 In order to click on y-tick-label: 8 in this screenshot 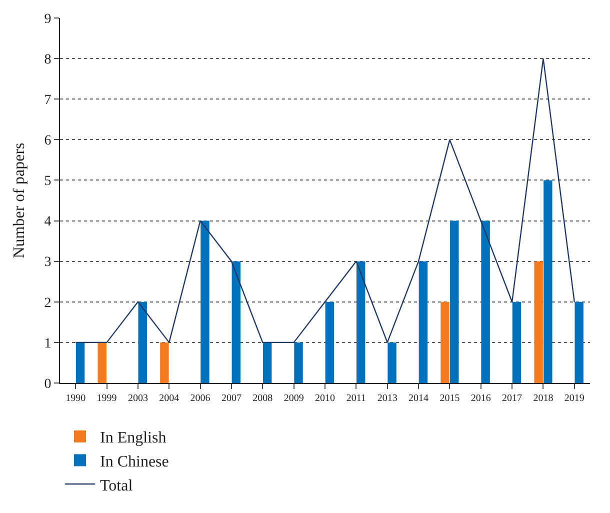, I will do `click(48, 60)`.